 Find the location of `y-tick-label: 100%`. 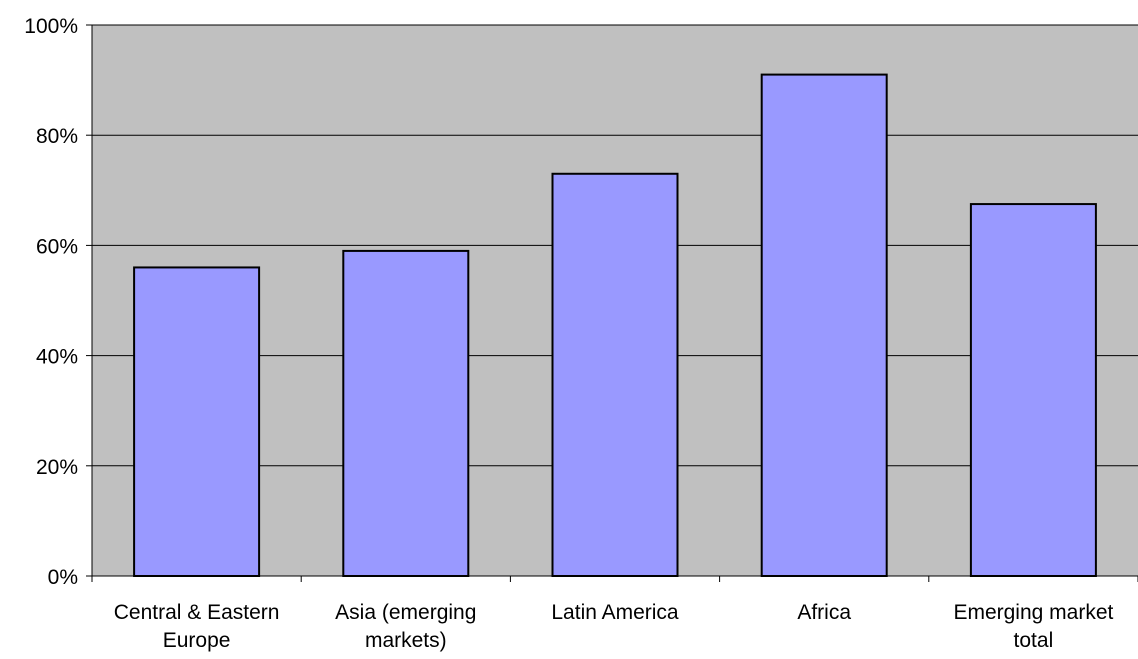

y-tick-label: 100% is located at coordinates (51, 26).